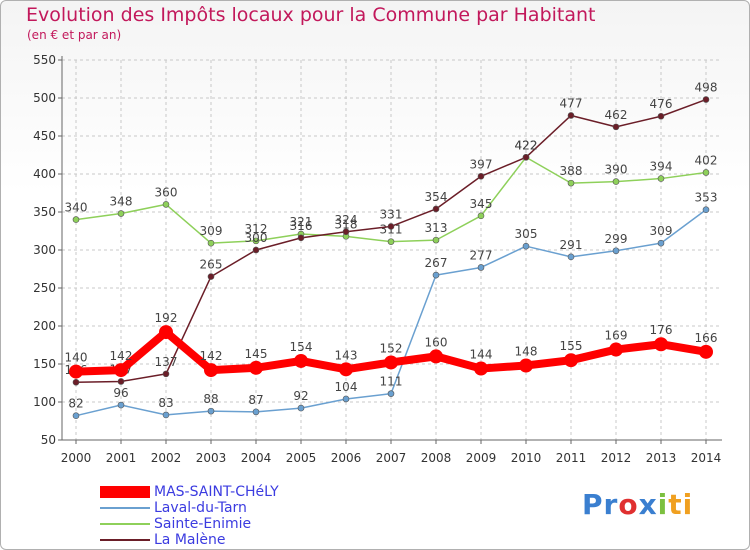  I want to click on data-label-mas-saint-chely-2009: 144, so click(481, 355).